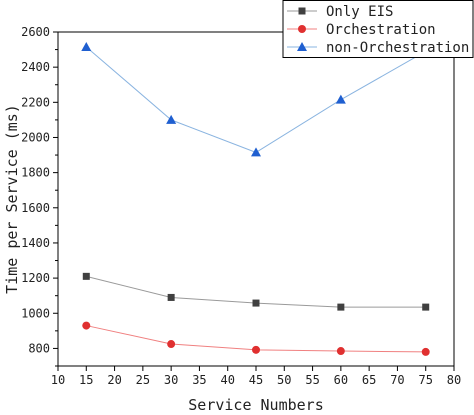 The image size is (474, 415). Describe the element at coordinates (381, 30) in the screenshot. I see `legend-label: Orchestration` at that location.